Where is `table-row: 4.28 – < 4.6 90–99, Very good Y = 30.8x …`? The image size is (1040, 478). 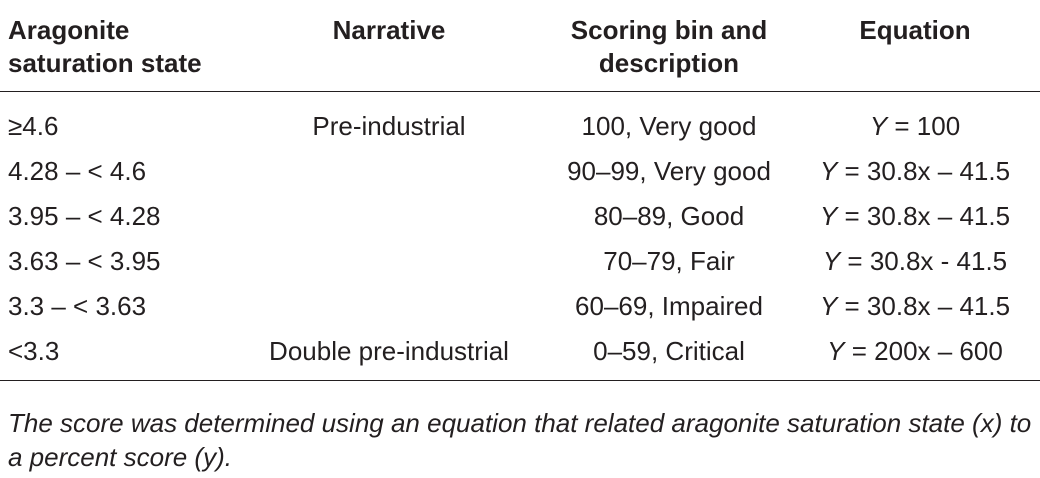 table-row: 4.28 – < 4.6 90–99, Very good Y = 30.8x … is located at coordinates (520, 171).